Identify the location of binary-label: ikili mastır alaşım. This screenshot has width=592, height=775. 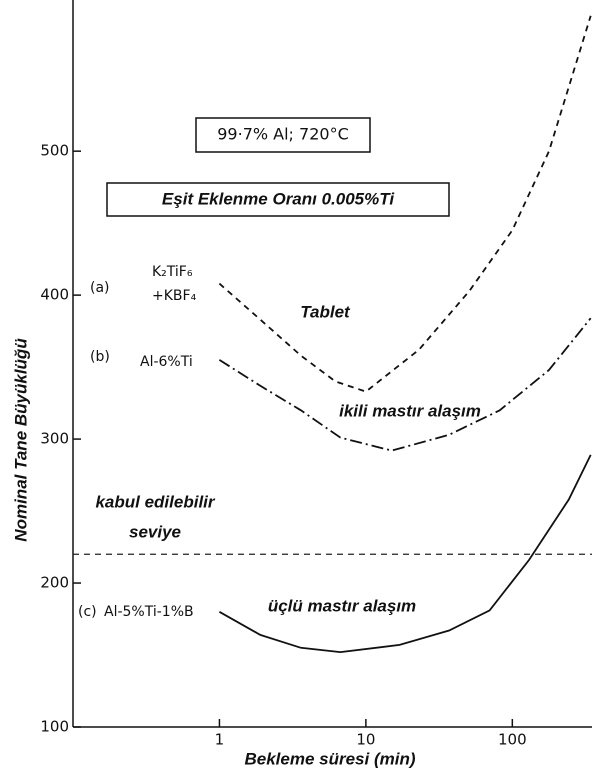
(410, 410).